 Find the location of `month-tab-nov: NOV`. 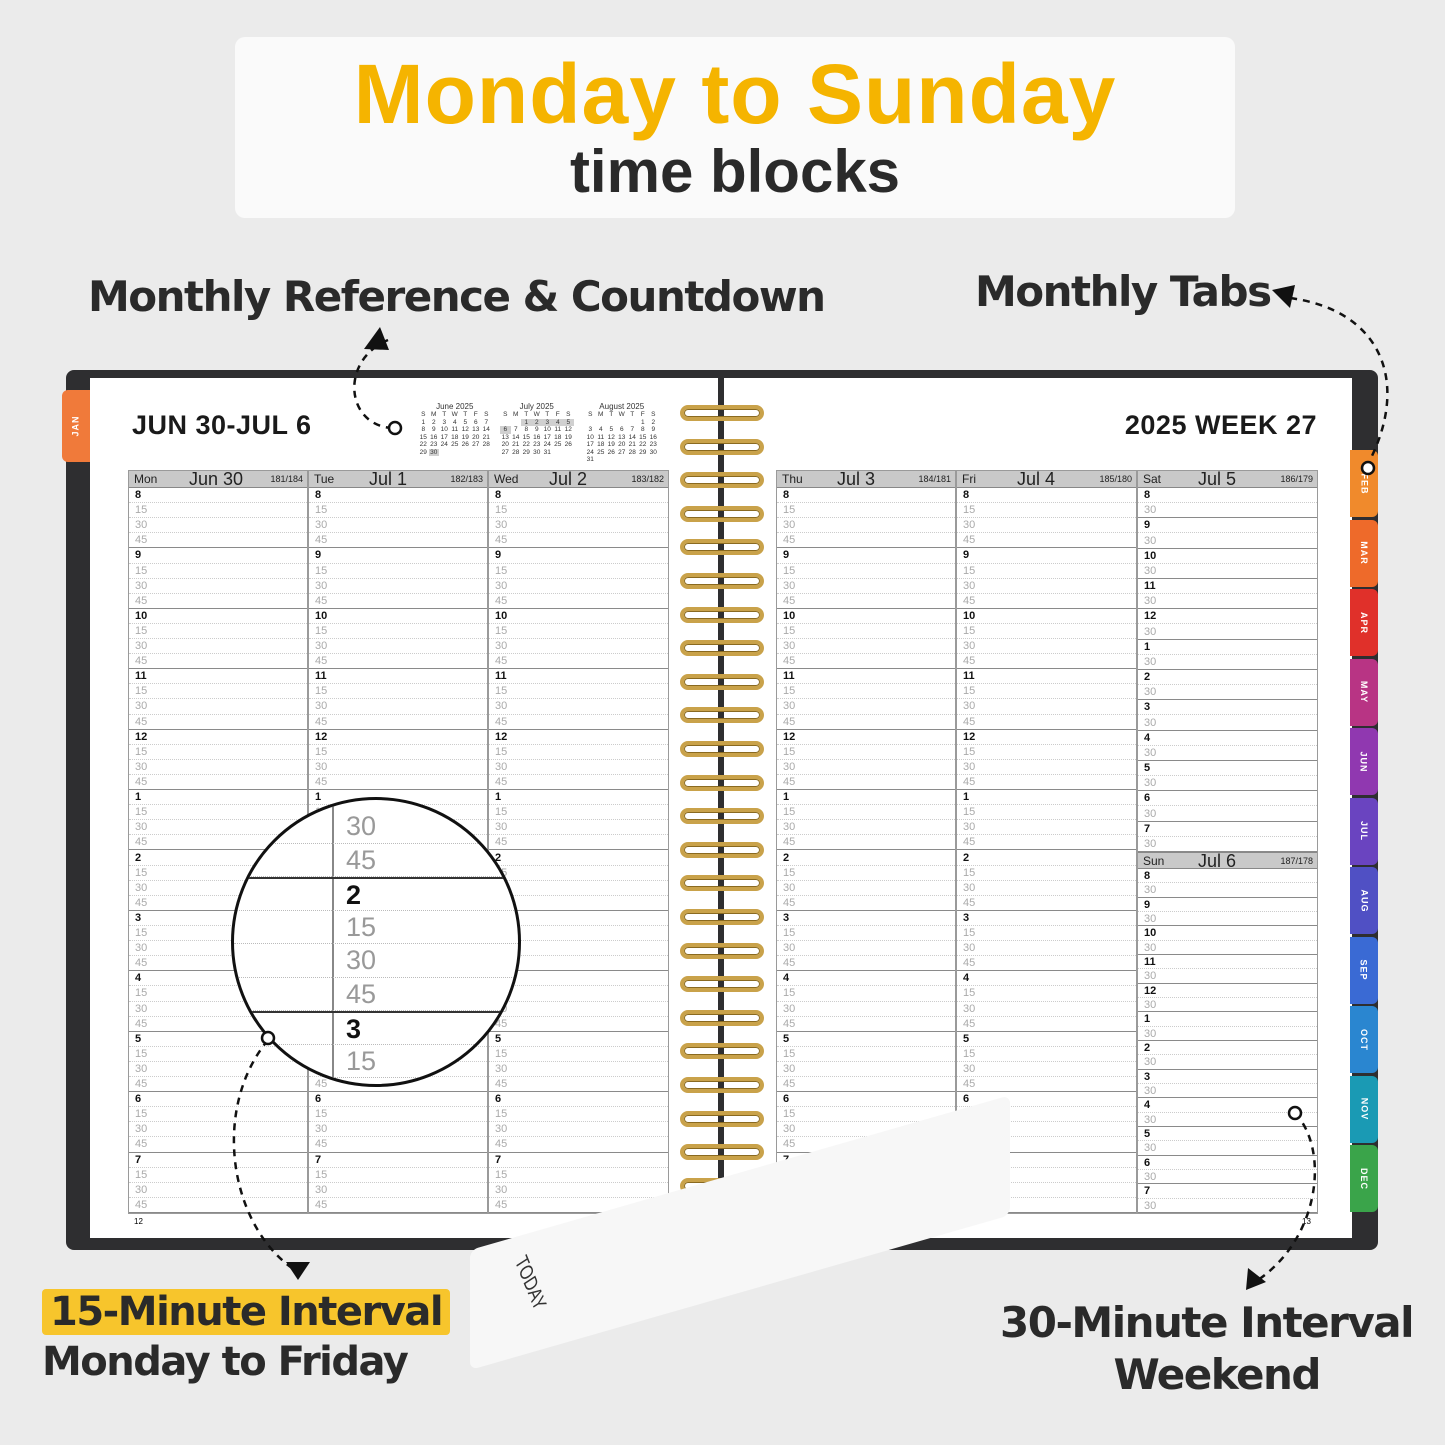

month-tab-nov: NOV is located at coordinates (1364, 1109).